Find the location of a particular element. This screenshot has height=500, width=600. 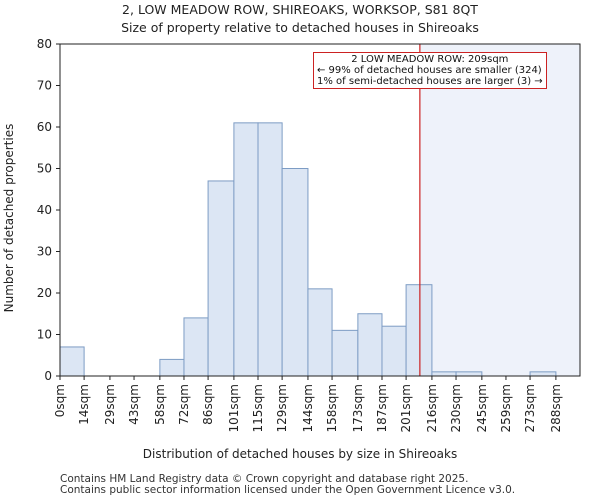

x-tick-label: 115sqm is located at coordinates (258, 408).